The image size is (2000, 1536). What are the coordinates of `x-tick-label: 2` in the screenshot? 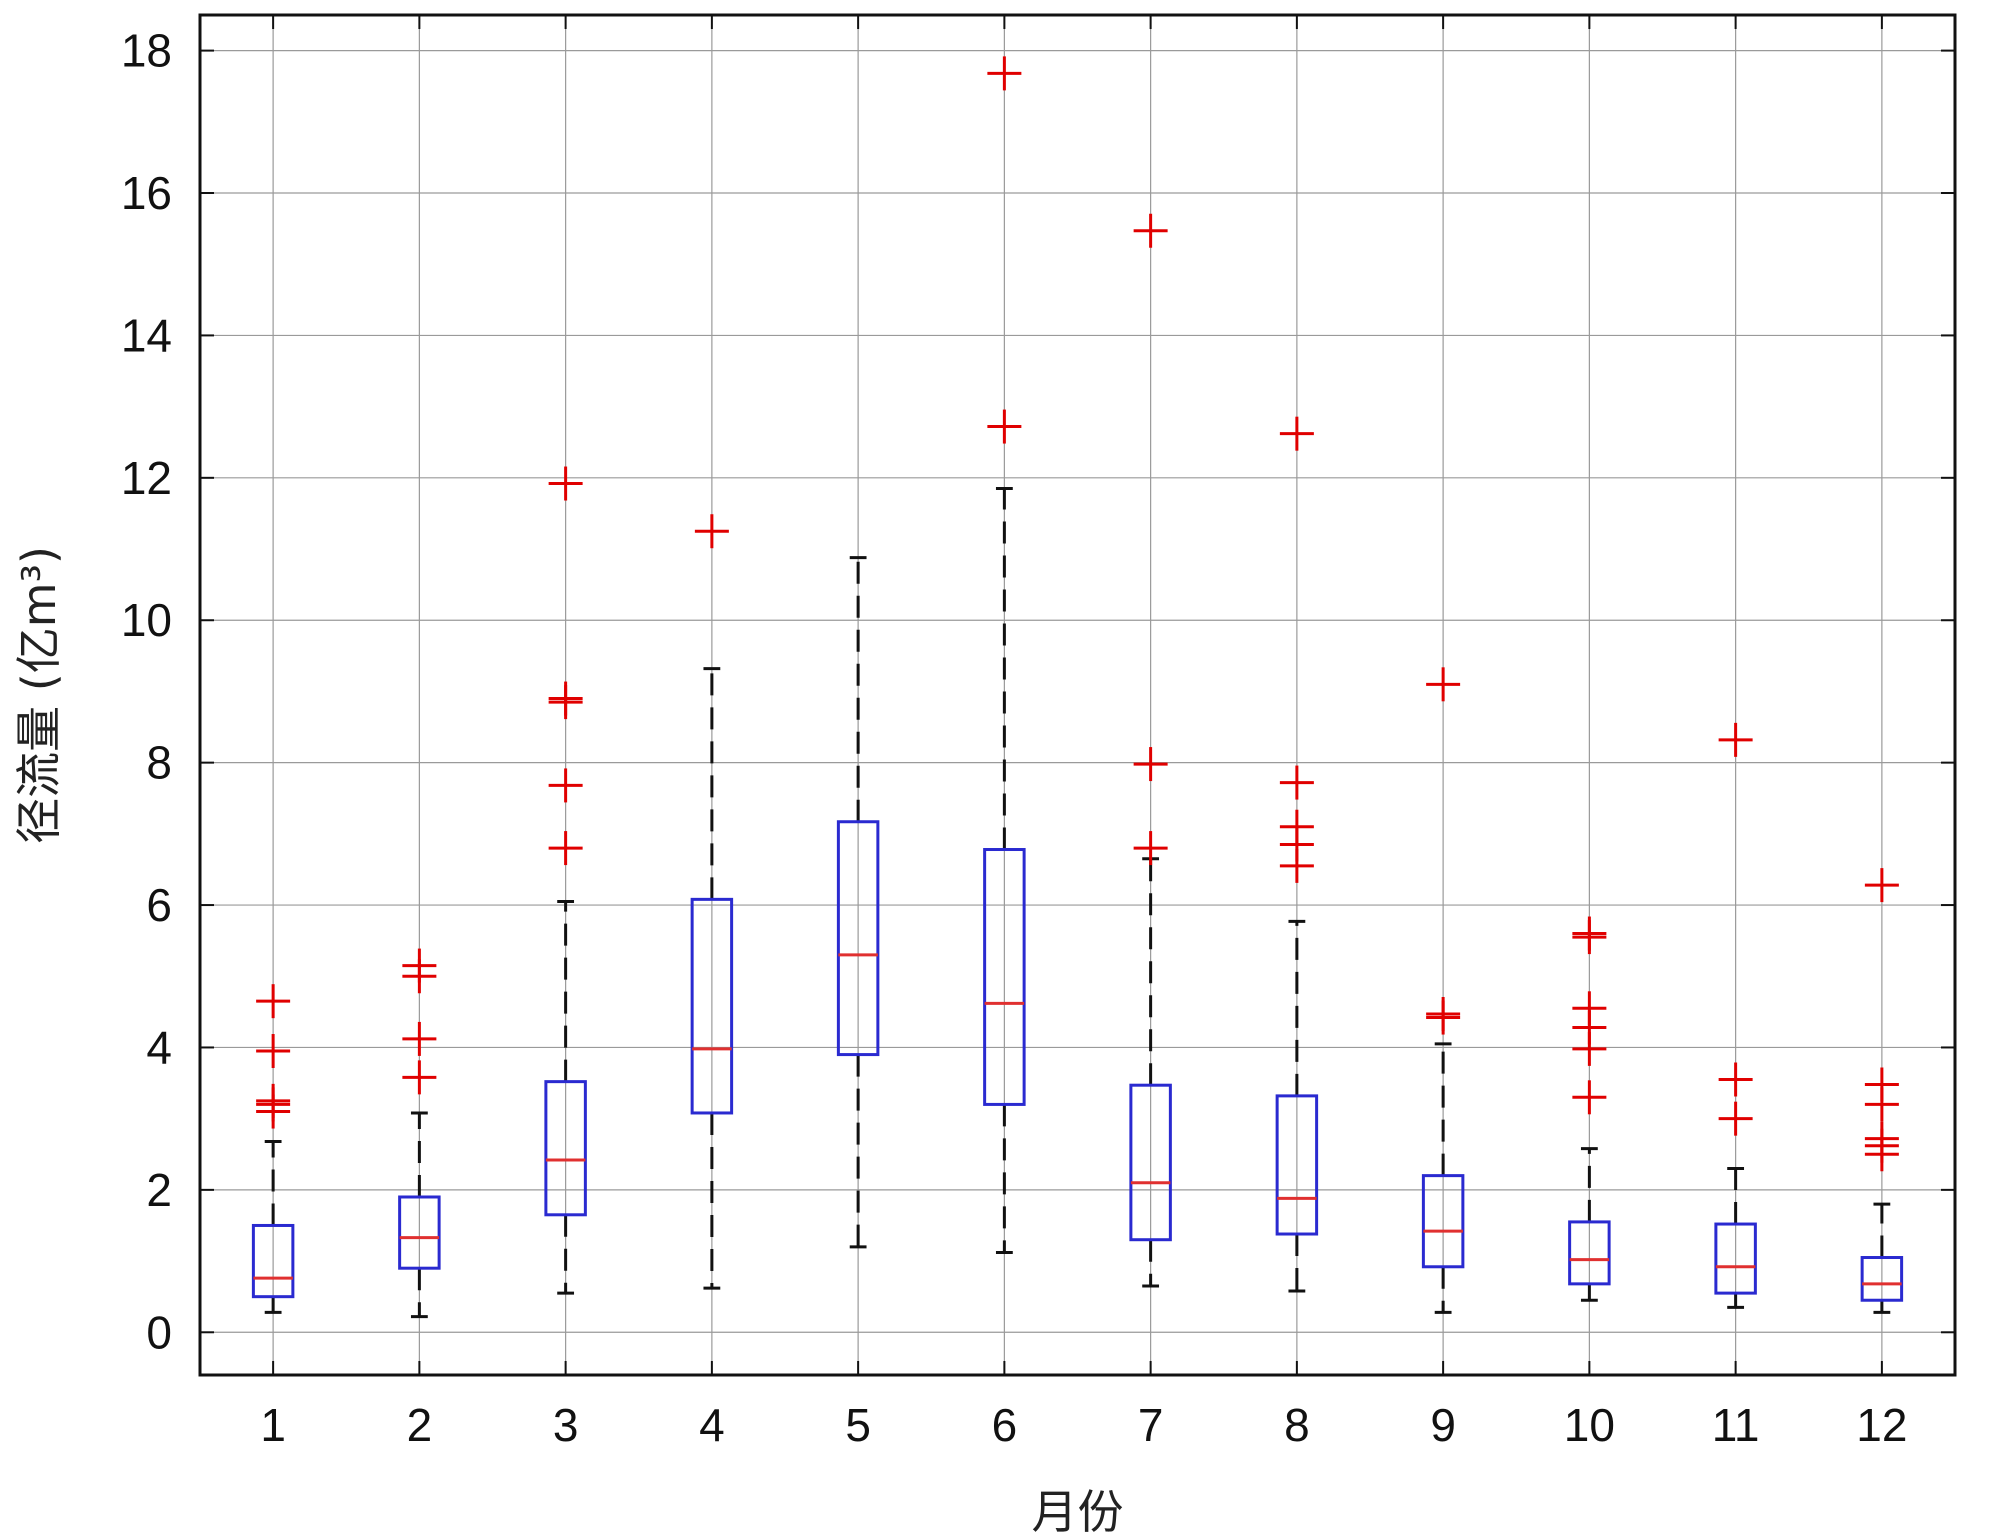 It's located at (420, 1425).